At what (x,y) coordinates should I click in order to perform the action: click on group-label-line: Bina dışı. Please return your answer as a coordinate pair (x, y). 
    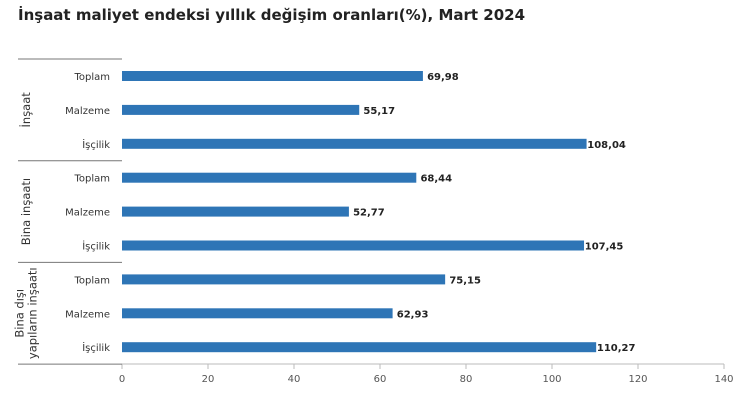
    Looking at the image, I should click on (20, 313).